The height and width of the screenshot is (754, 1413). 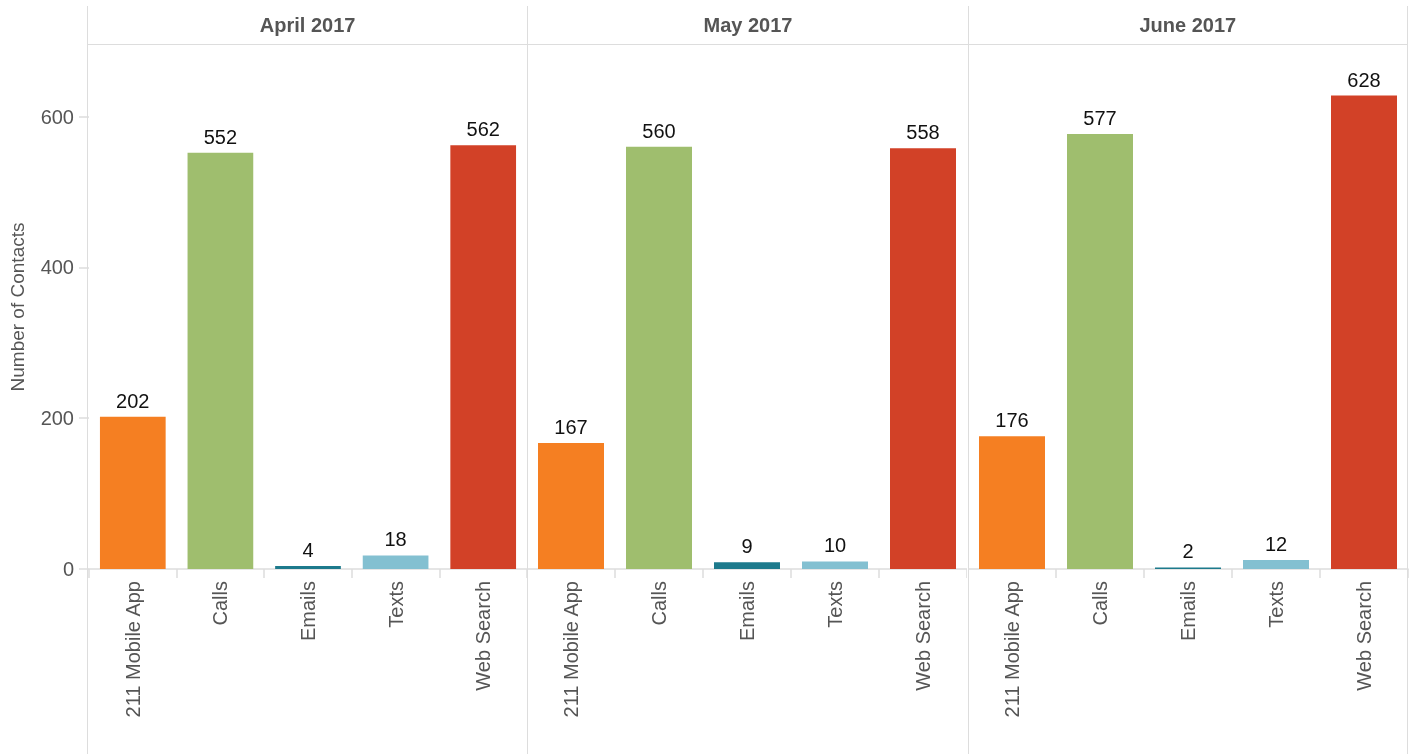 What do you see at coordinates (659, 130) in the screenshot?
I see `data-label: 560` at bounding box center [659, 130].